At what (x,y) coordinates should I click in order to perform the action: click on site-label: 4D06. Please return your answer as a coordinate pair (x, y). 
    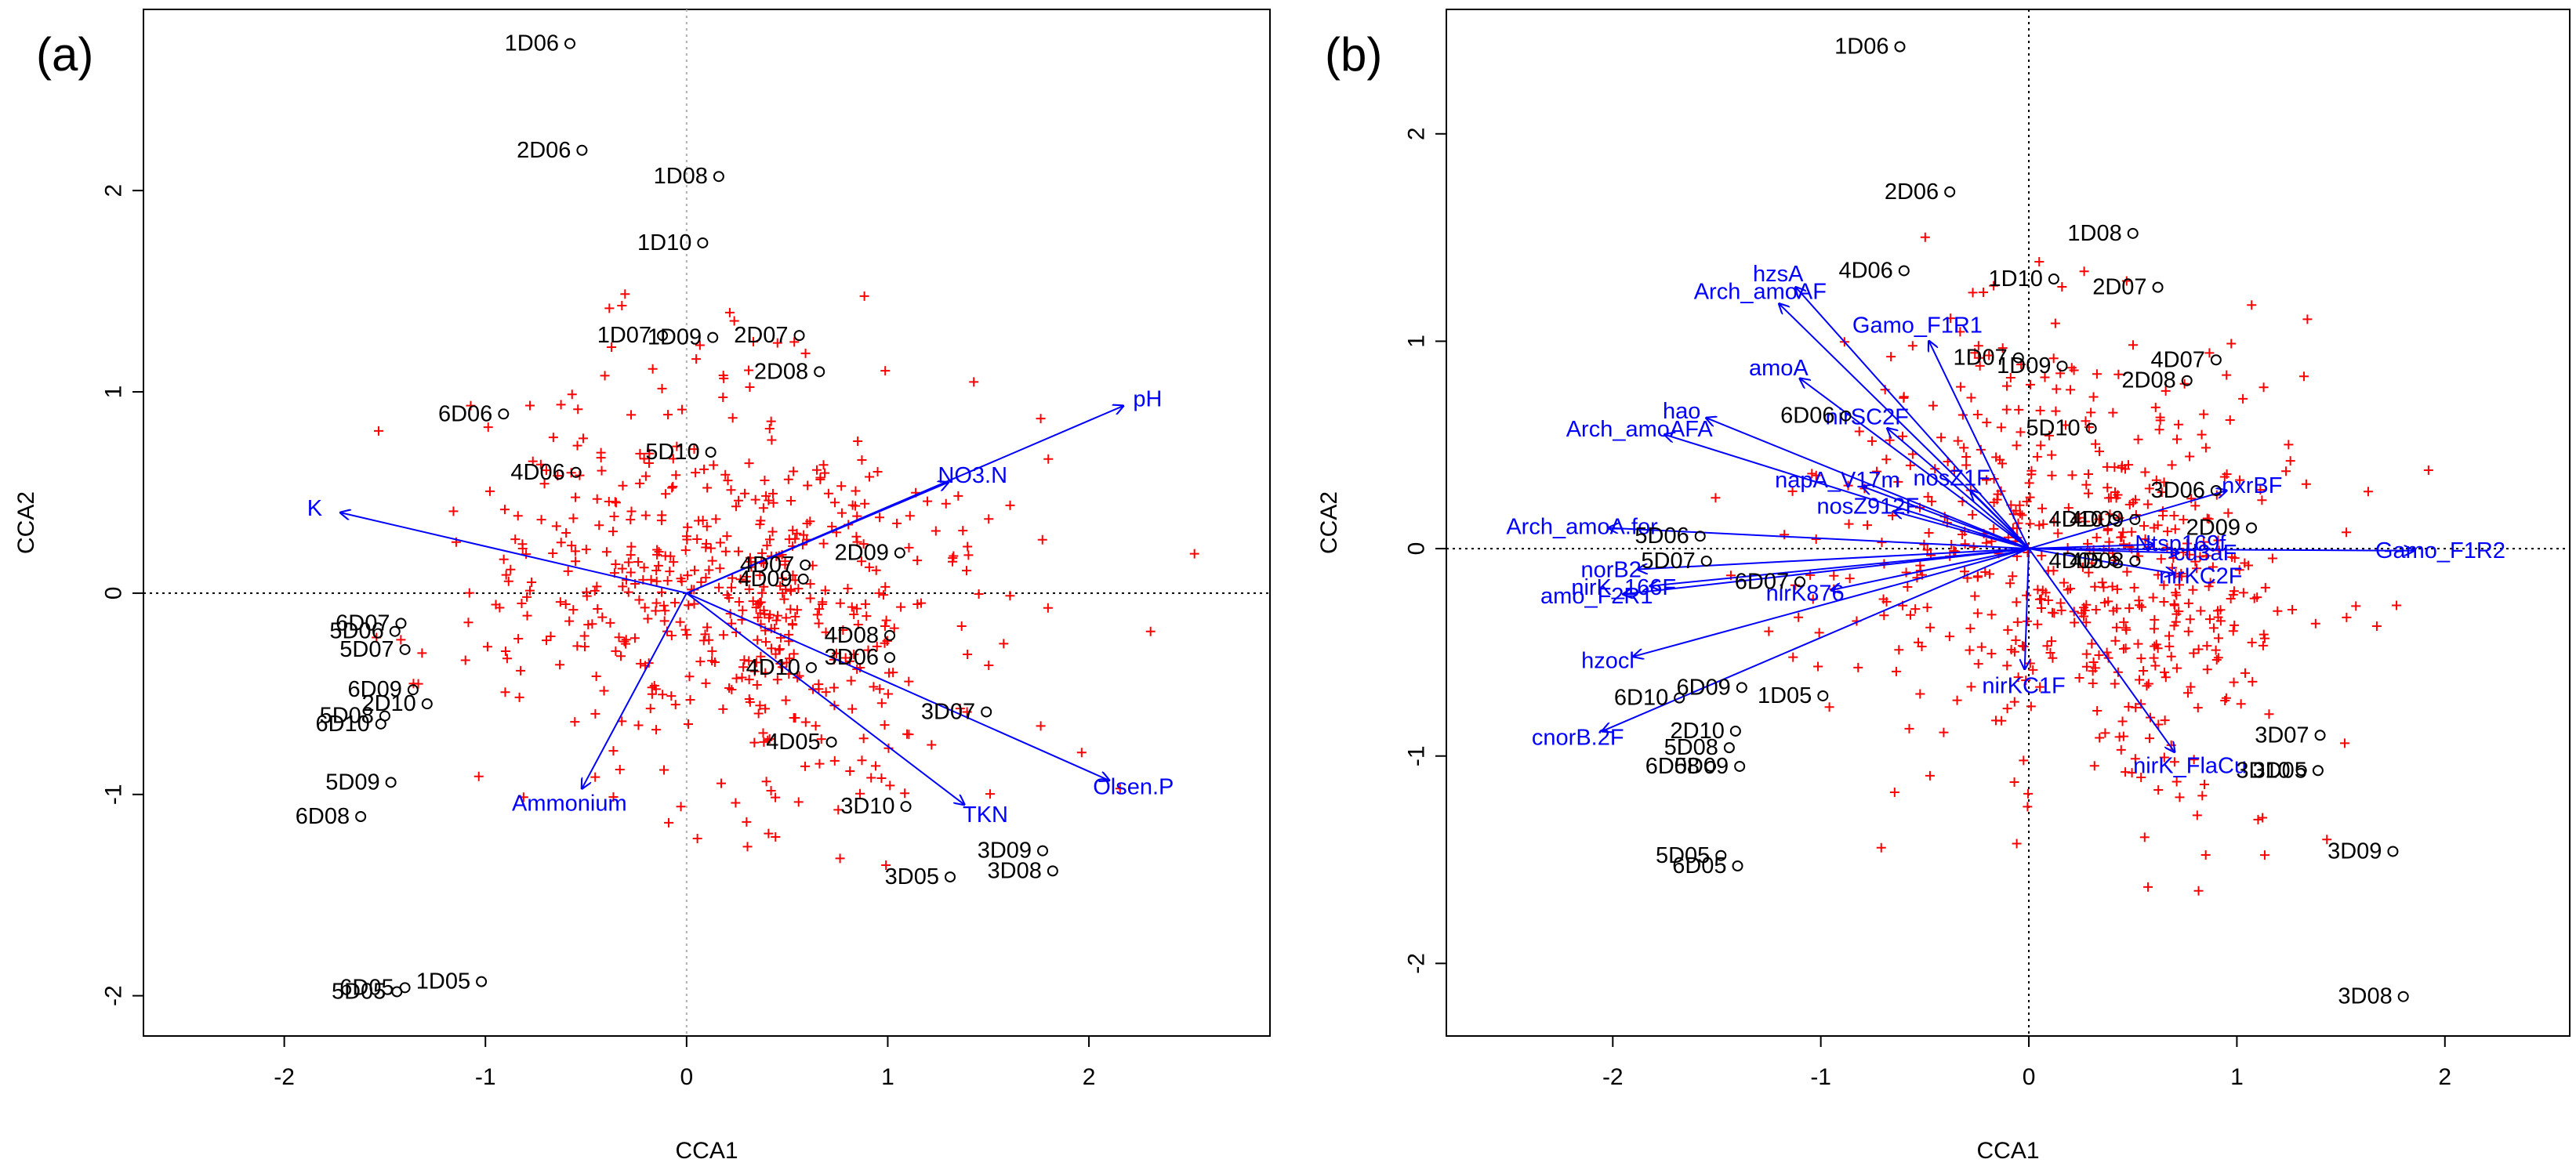
    Looking at the image, I should click on (537, 472).